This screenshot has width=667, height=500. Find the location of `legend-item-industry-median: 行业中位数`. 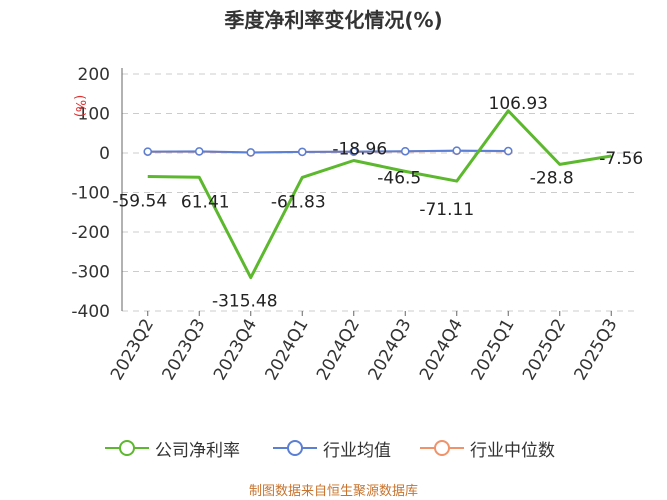

legend-item-industry-median: 行业中位数 is located at coordinates (487, 448).